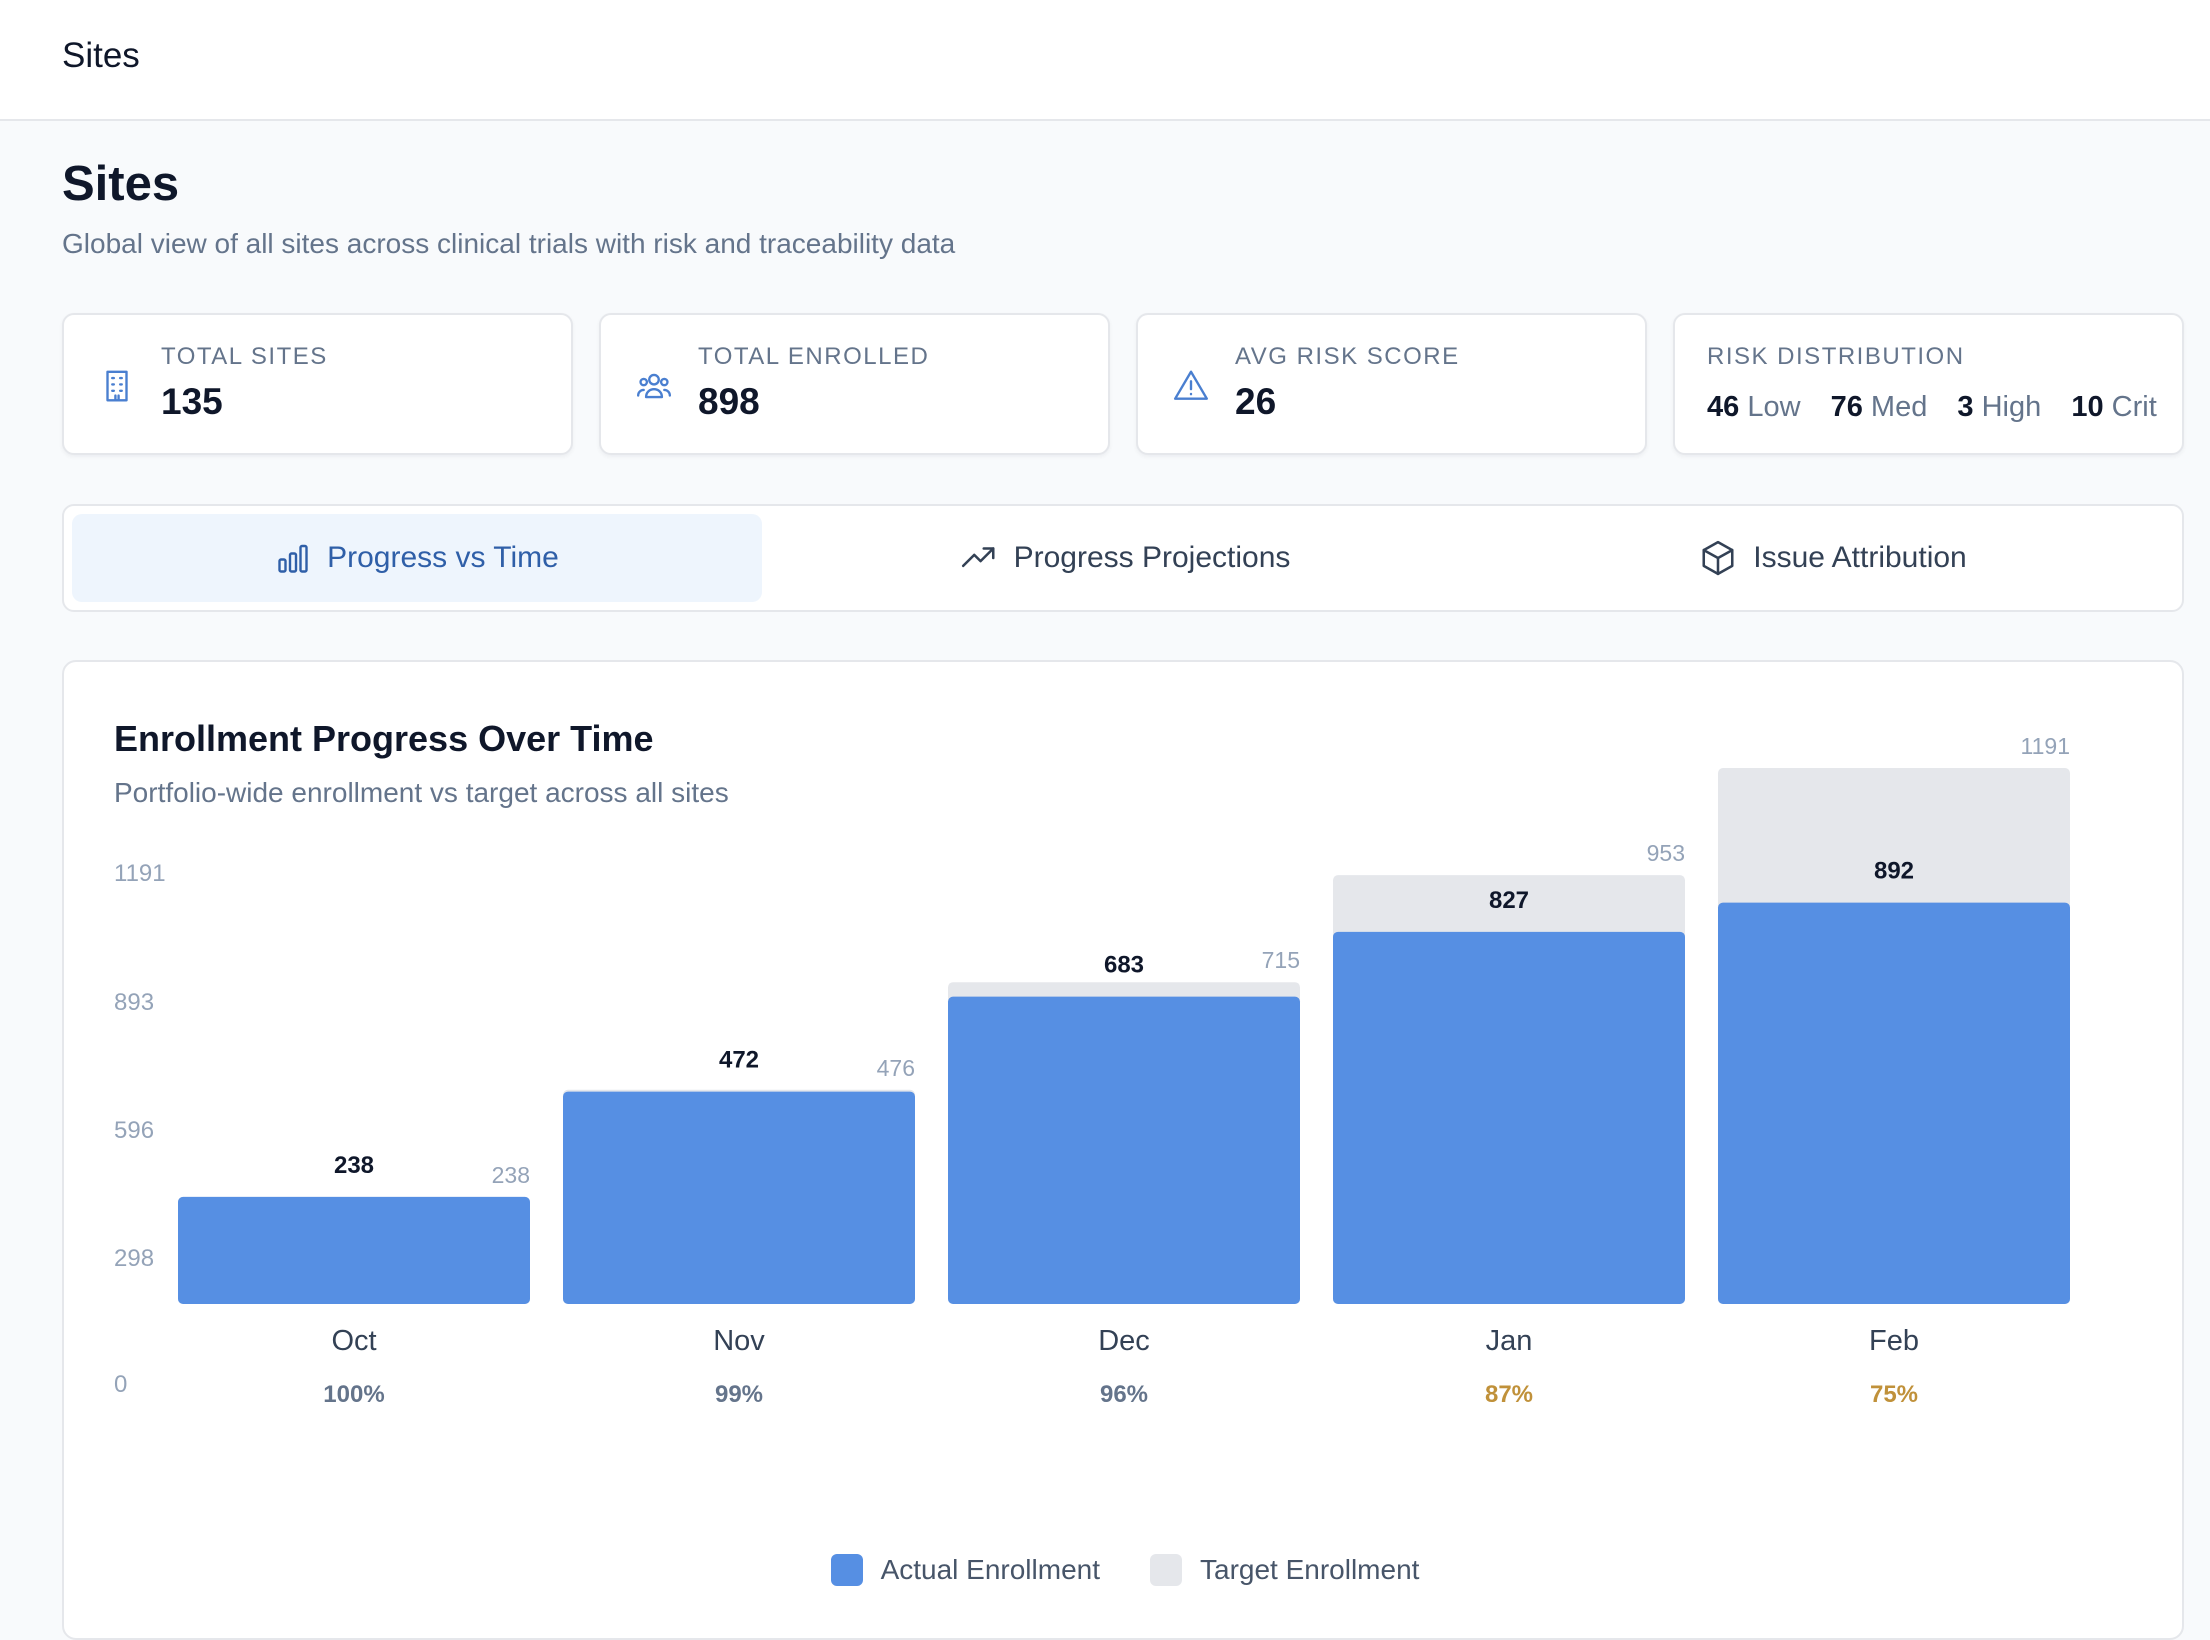  What do you see at coordinates (244, 356) in the screenshot?
I see `stat-label: TOTAL SITES` at bounding box center [244, 356].